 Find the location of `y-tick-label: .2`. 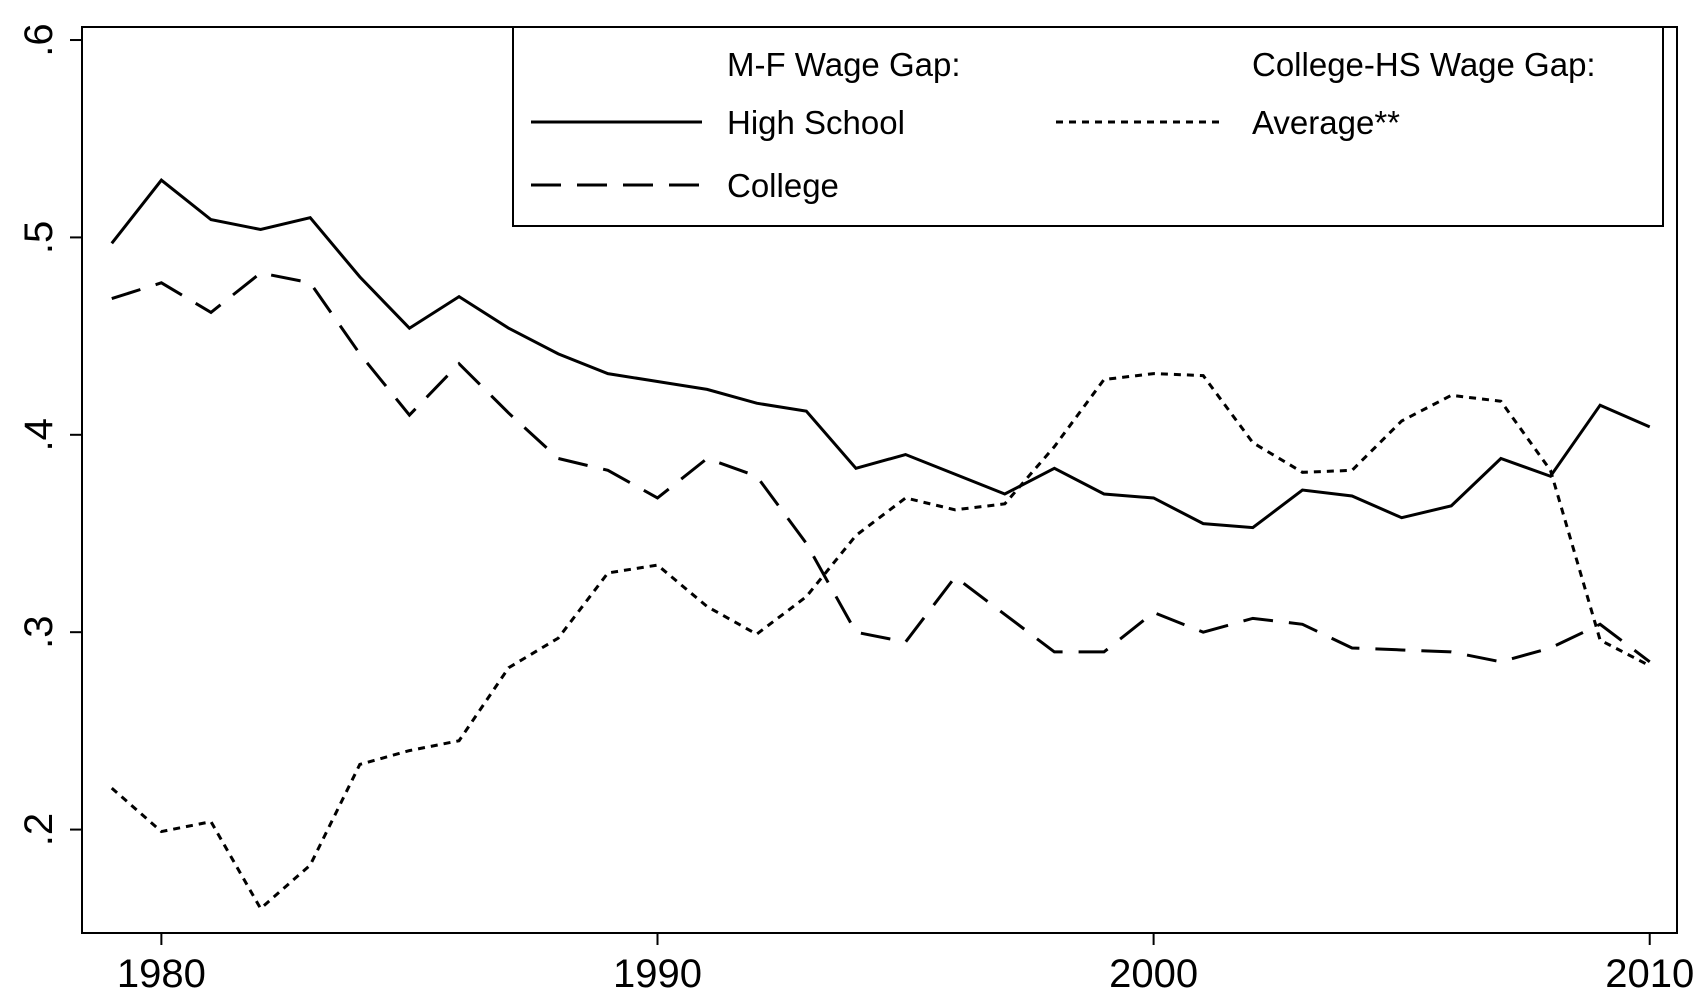

y-tick-label: .2 is located at coordinates (39, 829).